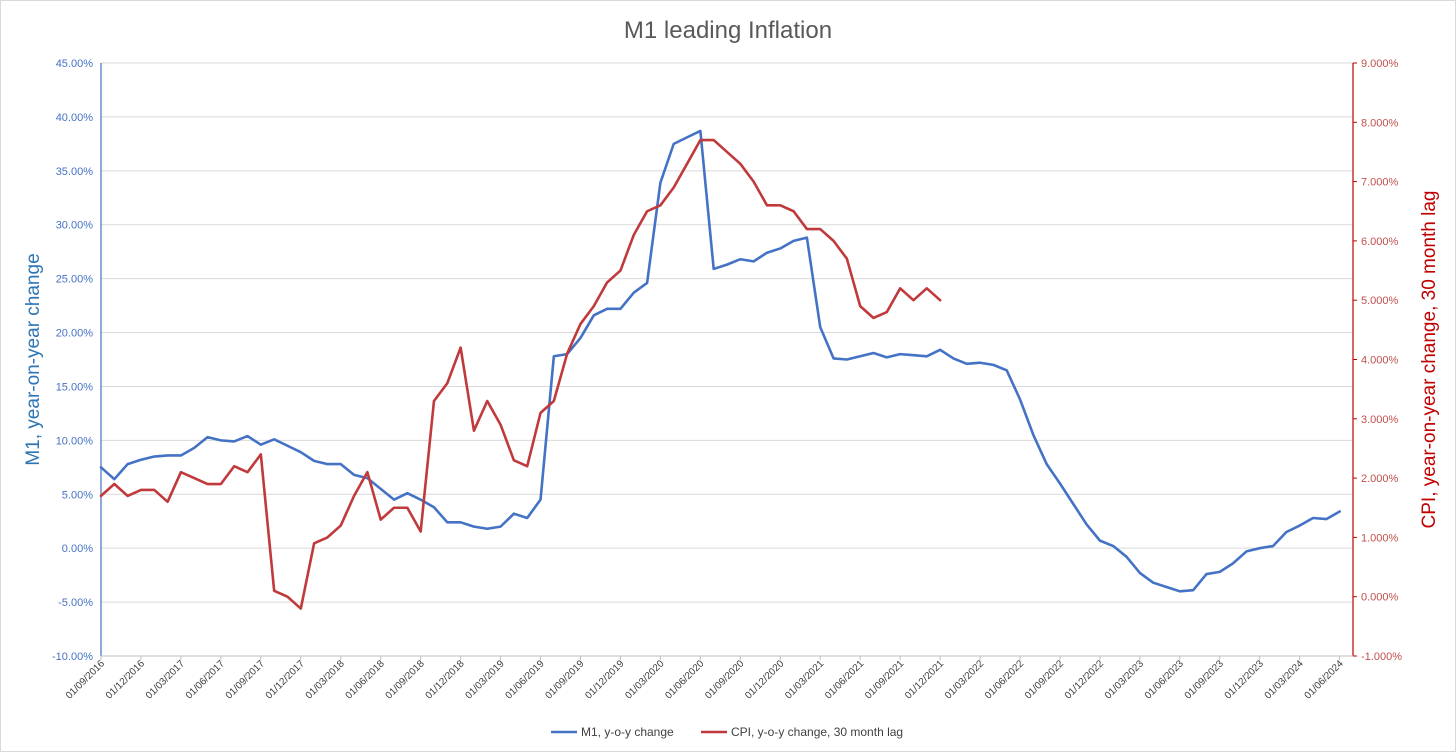  Describe the element at coordinates (684, 679) in the screenshot. I see `x-tick-label: 01/06/2020` at that location.